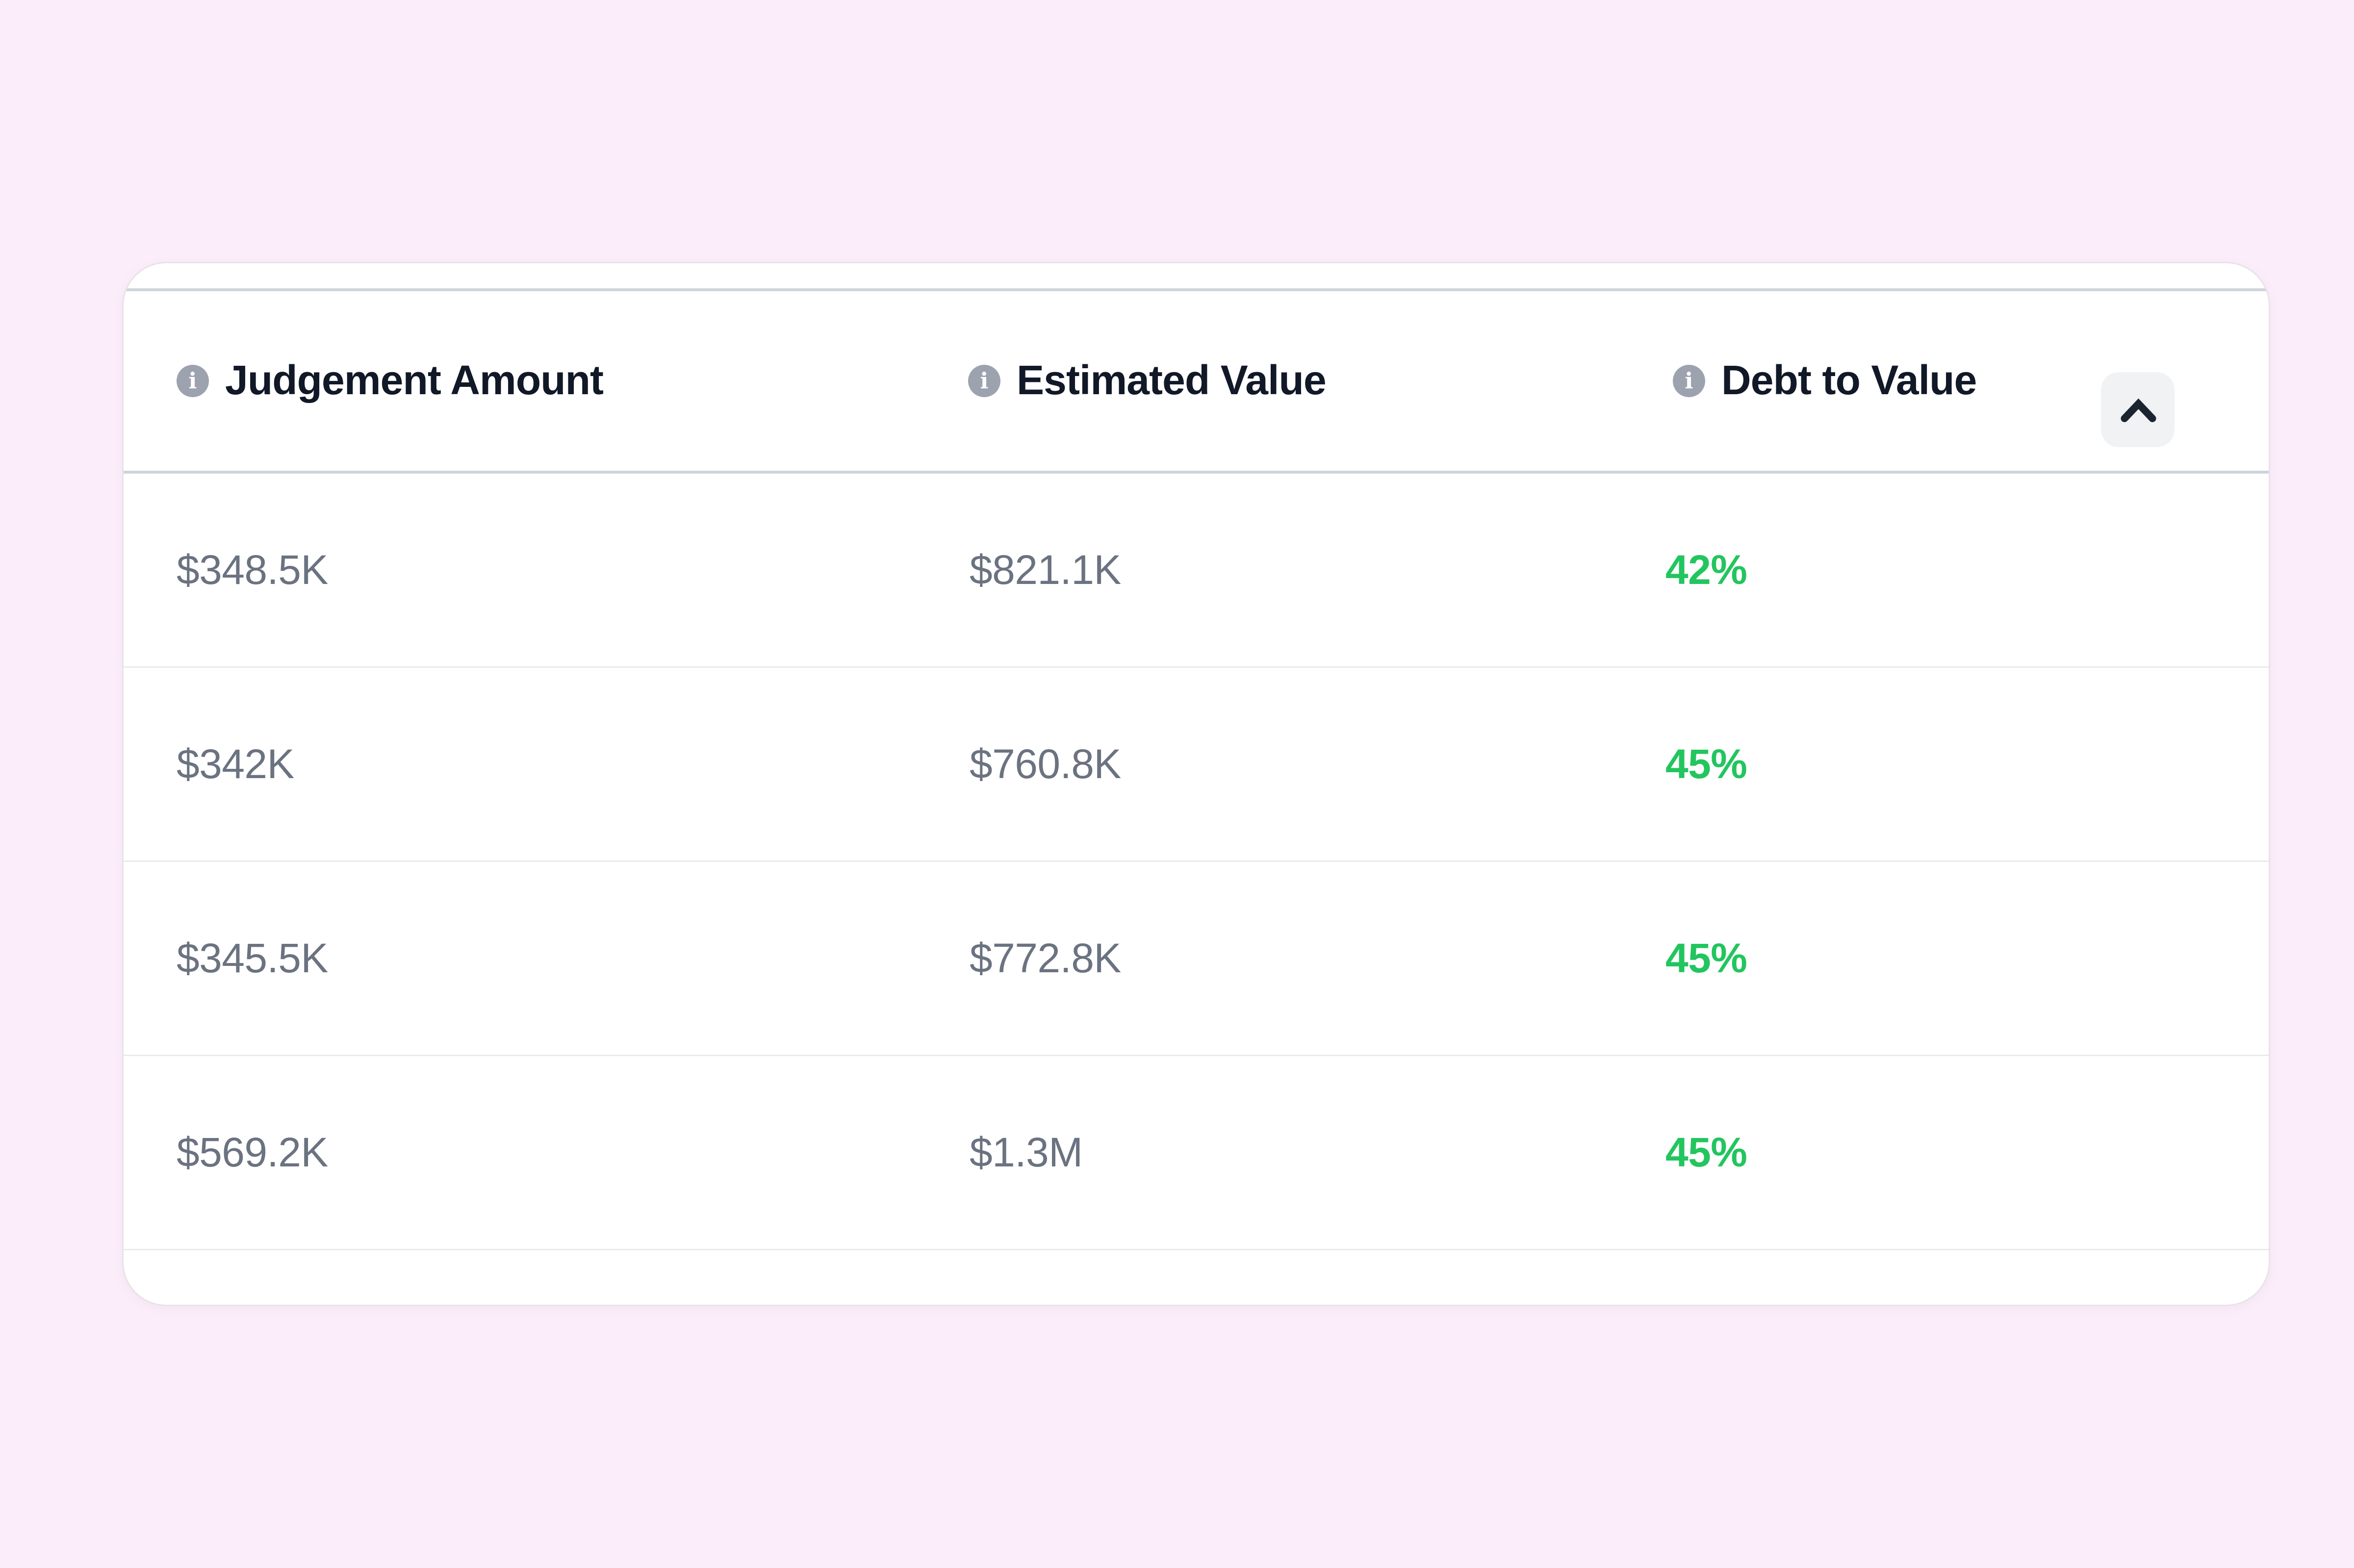 This screenshot has height=1568, width=2354. I want to click on sort-ascending-button, so click(2138, 409).